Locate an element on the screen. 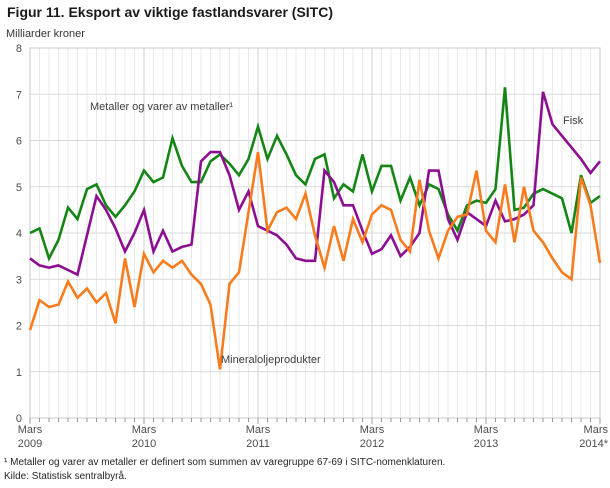 This screenshot has width=610, height=488. y-tick-label: 3 is located at coordinates (19, 280).